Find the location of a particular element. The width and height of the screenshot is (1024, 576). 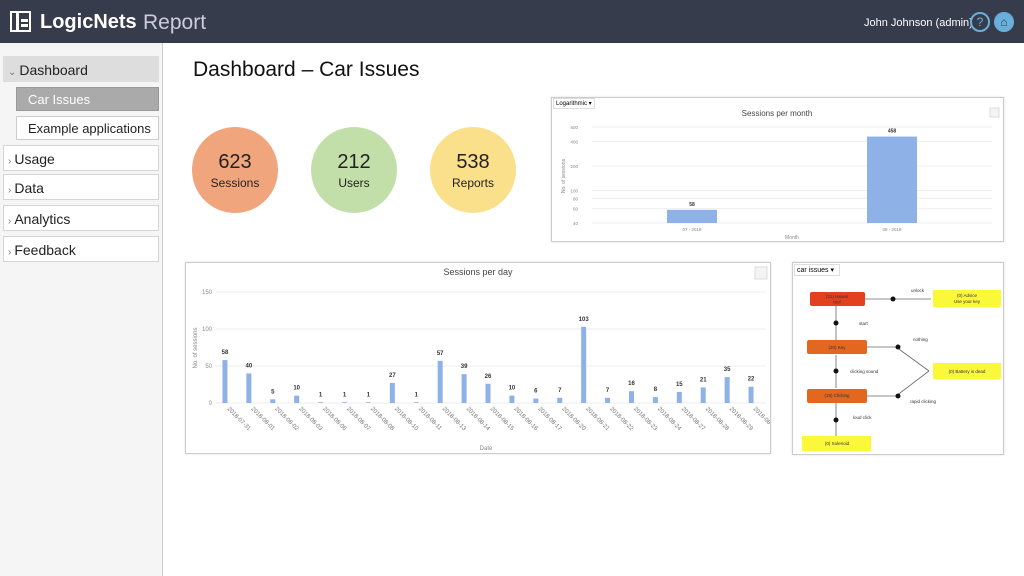

y-tick-label: 600 is located at coordinates (574, 127).